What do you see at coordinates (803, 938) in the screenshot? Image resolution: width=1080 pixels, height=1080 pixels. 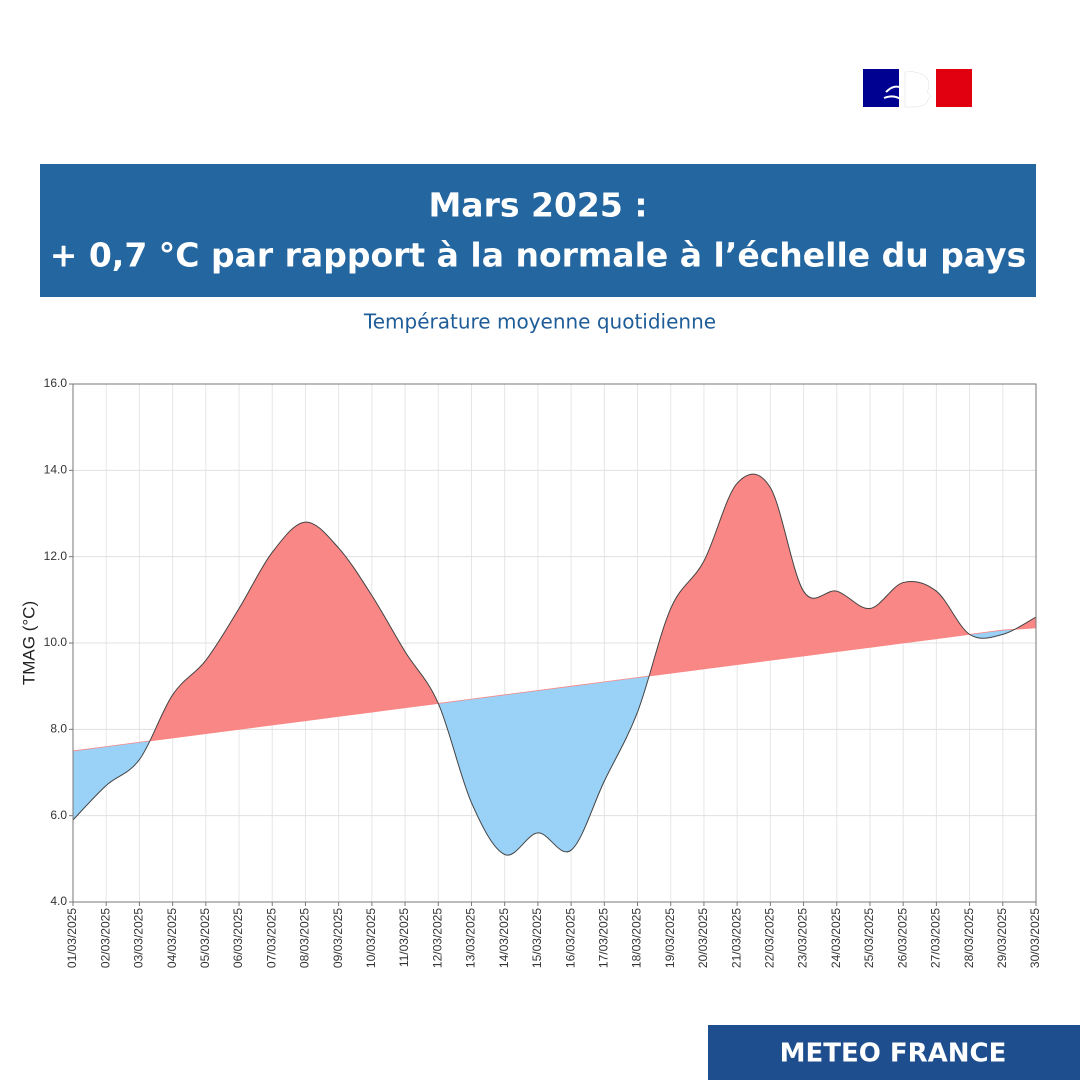 I see `x-tick-label: 23/03/2025` at bounding box center [803, 938].